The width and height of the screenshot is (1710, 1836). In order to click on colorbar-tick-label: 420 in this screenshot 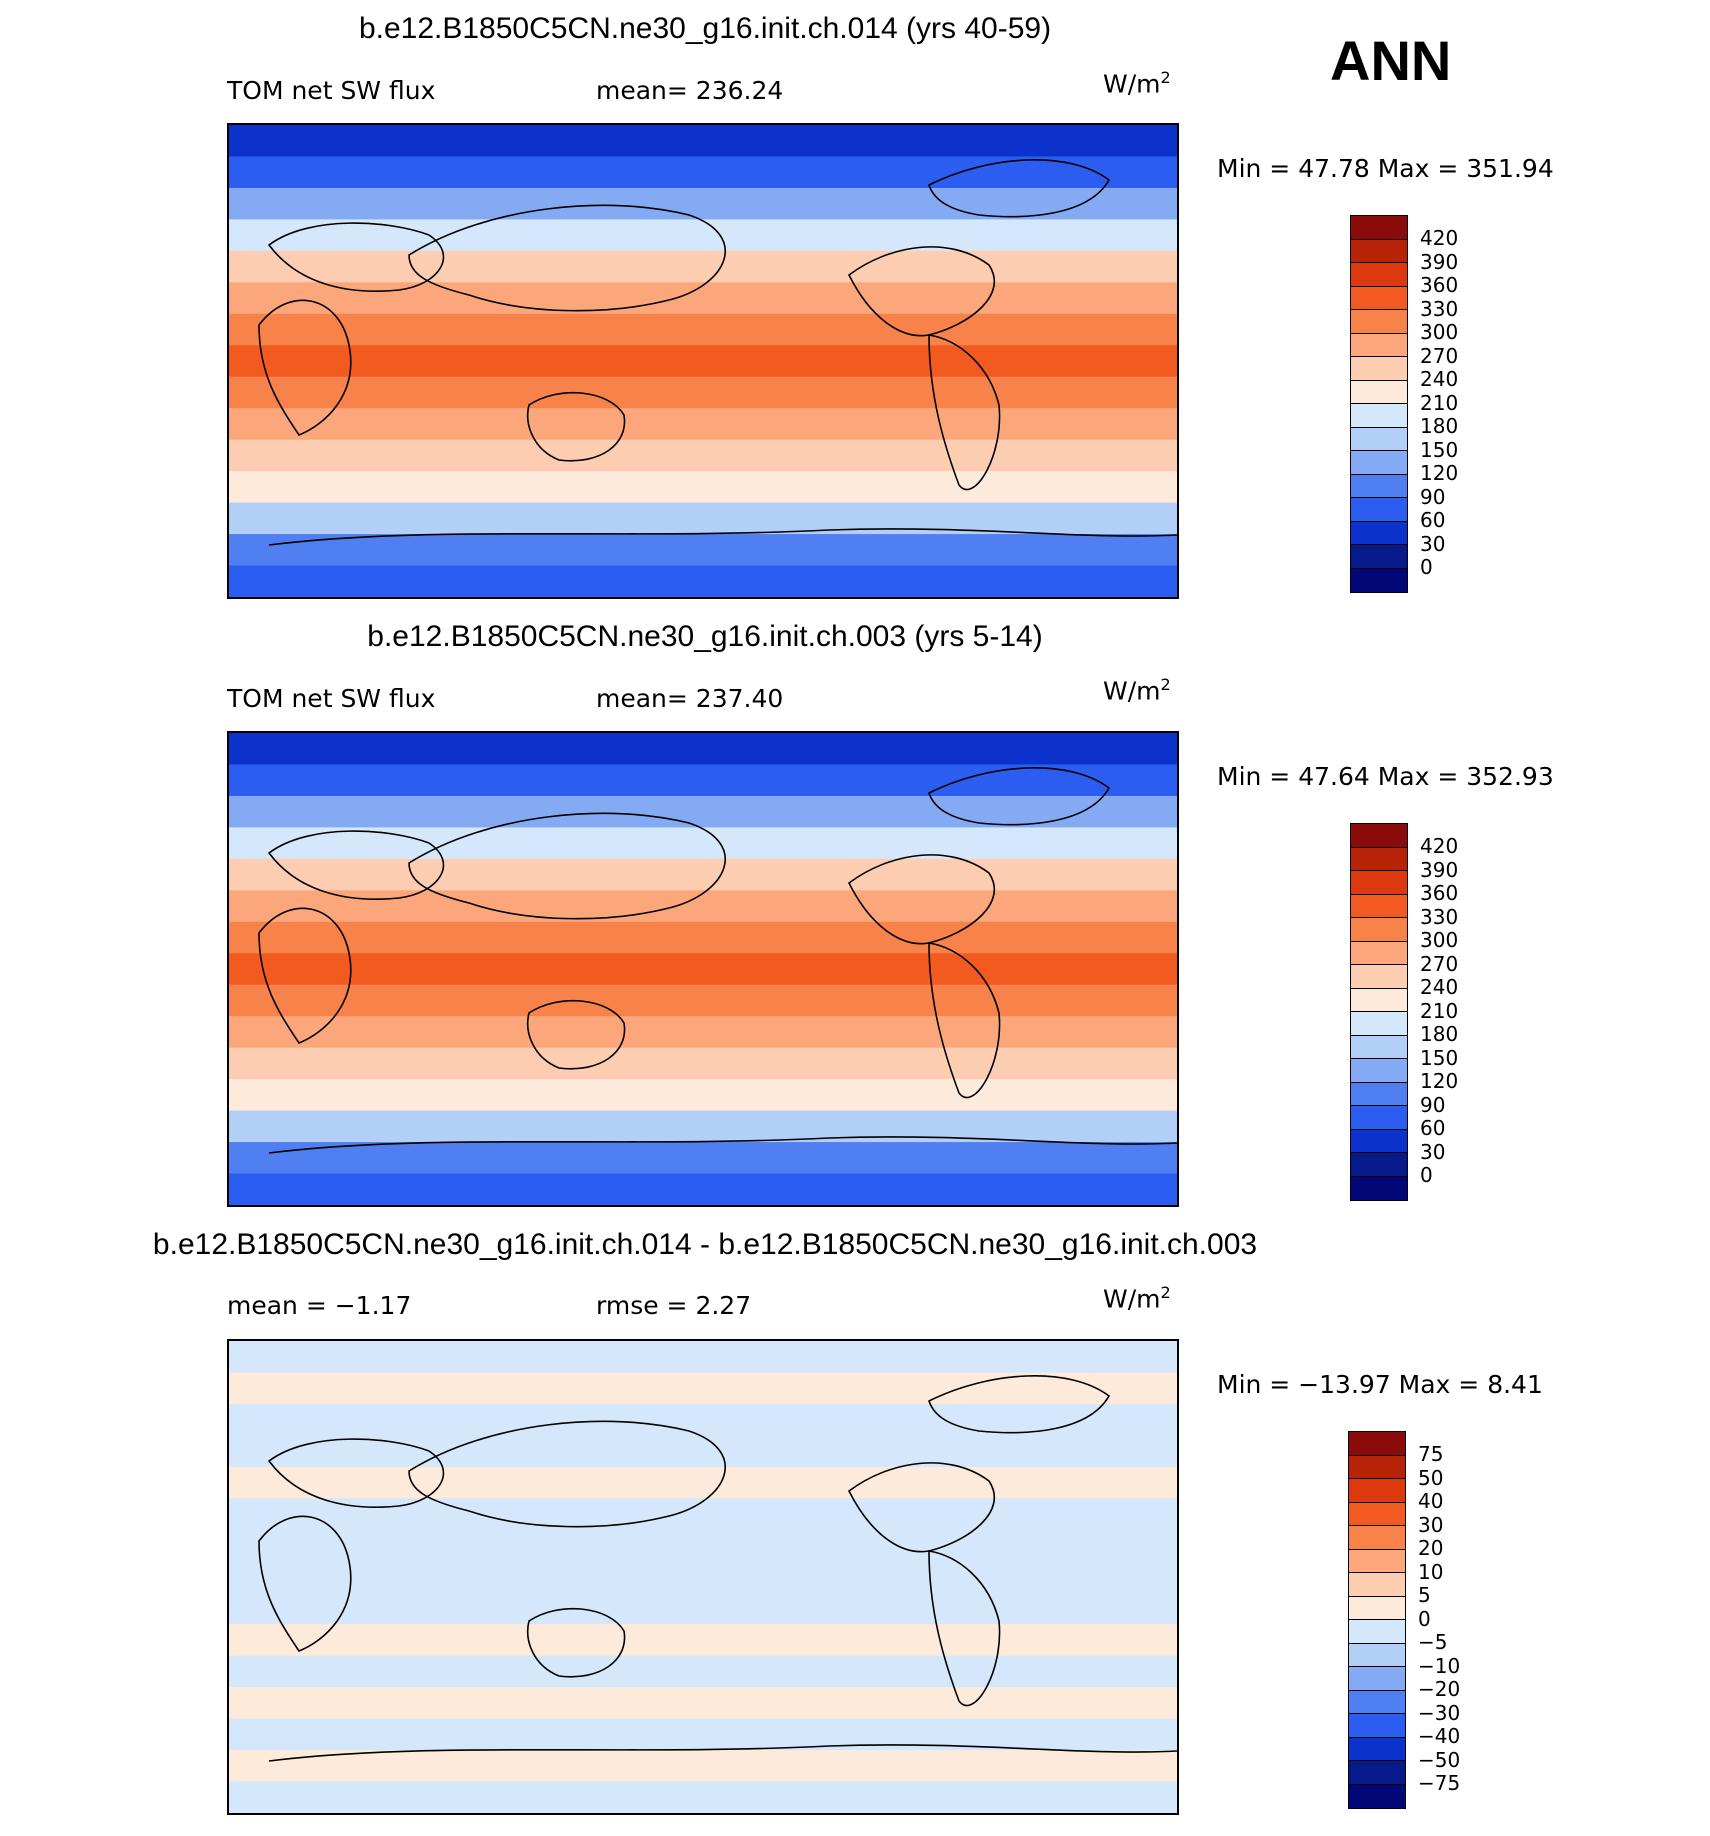, I will do `click(1439, 238)`.